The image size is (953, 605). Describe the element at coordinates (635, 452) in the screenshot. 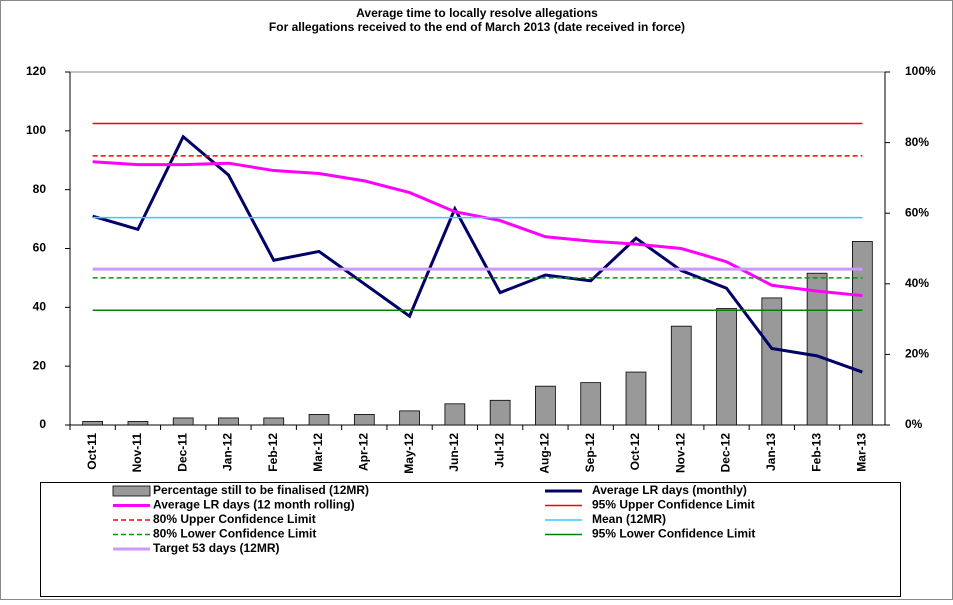

I see `x-tick-label: Oct-12` at that location.